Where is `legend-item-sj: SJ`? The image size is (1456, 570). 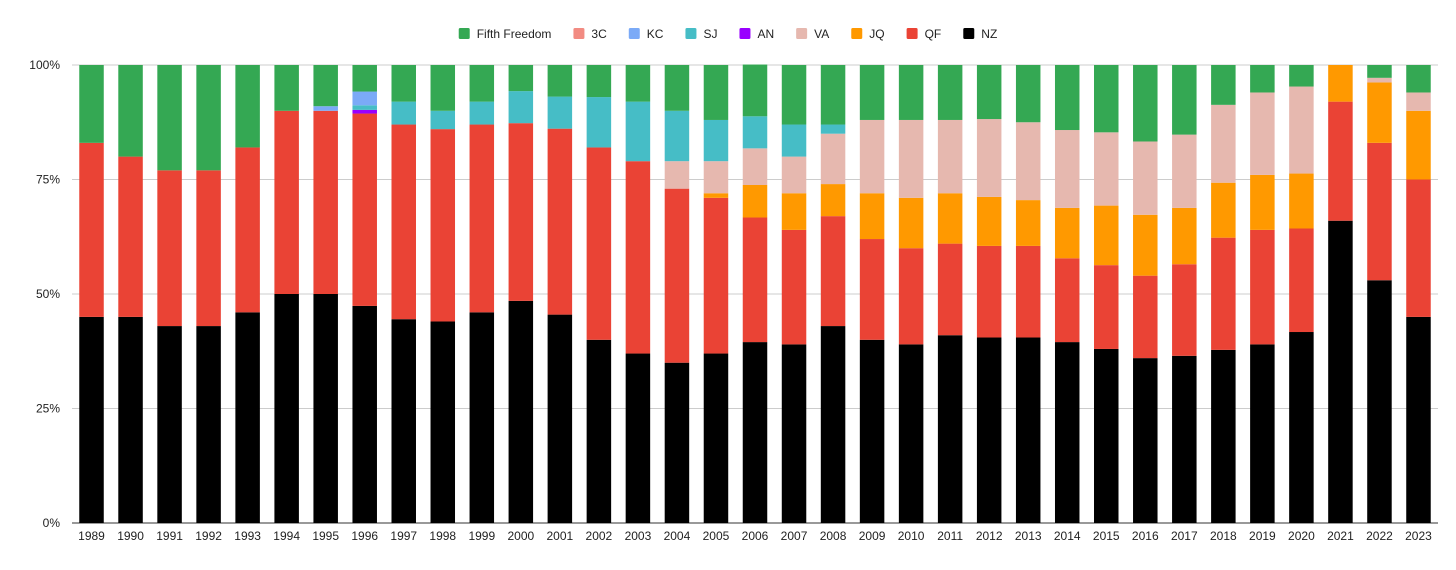
legend-item-sj: SJ is located at coordinates (701, 34).